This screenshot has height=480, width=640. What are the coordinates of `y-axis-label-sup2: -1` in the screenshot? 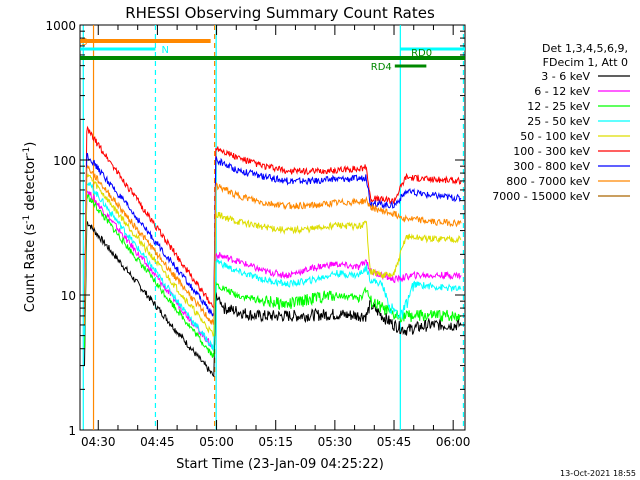 It's located at (27, 151).